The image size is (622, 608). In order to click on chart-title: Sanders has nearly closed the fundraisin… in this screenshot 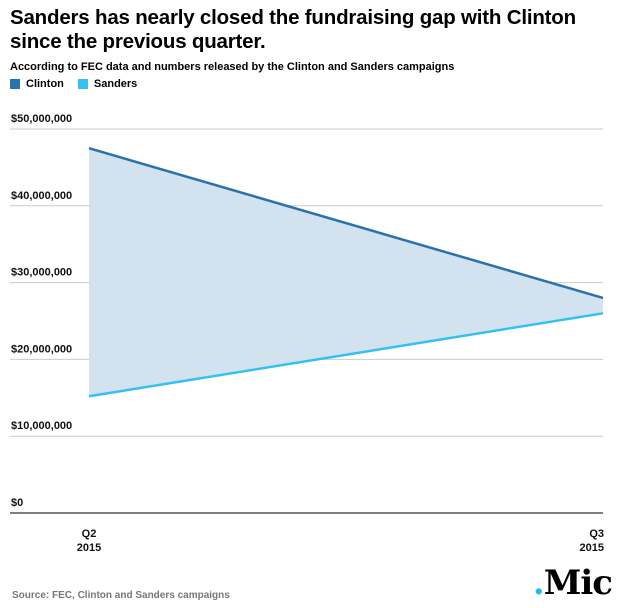, I will do `click(293, 29)`.